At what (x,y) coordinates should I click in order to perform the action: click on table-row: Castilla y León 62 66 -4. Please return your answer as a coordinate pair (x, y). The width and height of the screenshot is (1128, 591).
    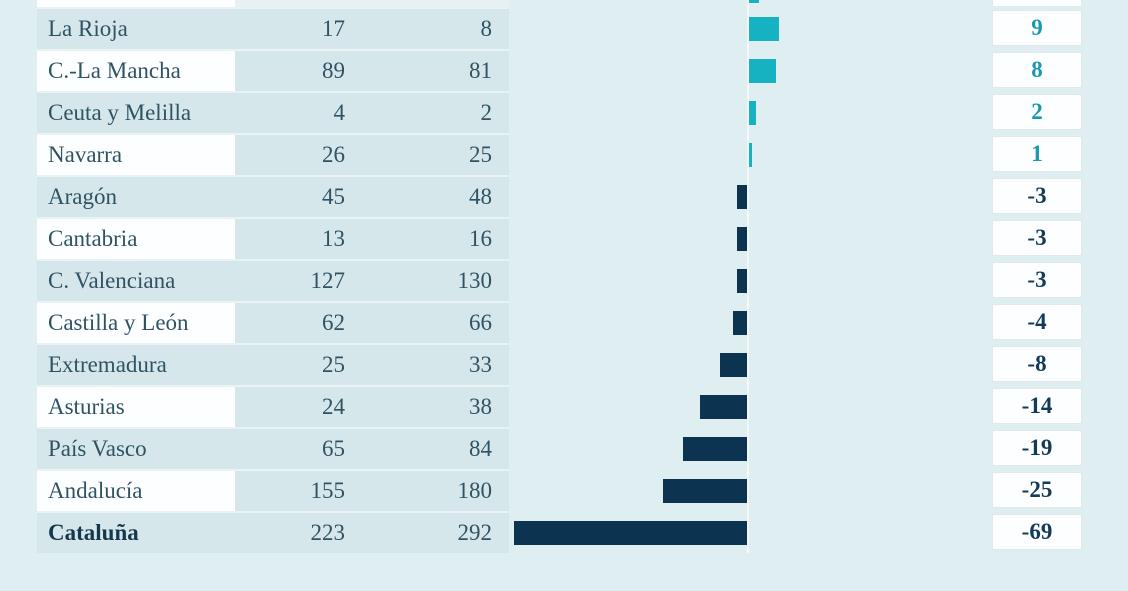
    Looking at the image, I should click on (564, 322).